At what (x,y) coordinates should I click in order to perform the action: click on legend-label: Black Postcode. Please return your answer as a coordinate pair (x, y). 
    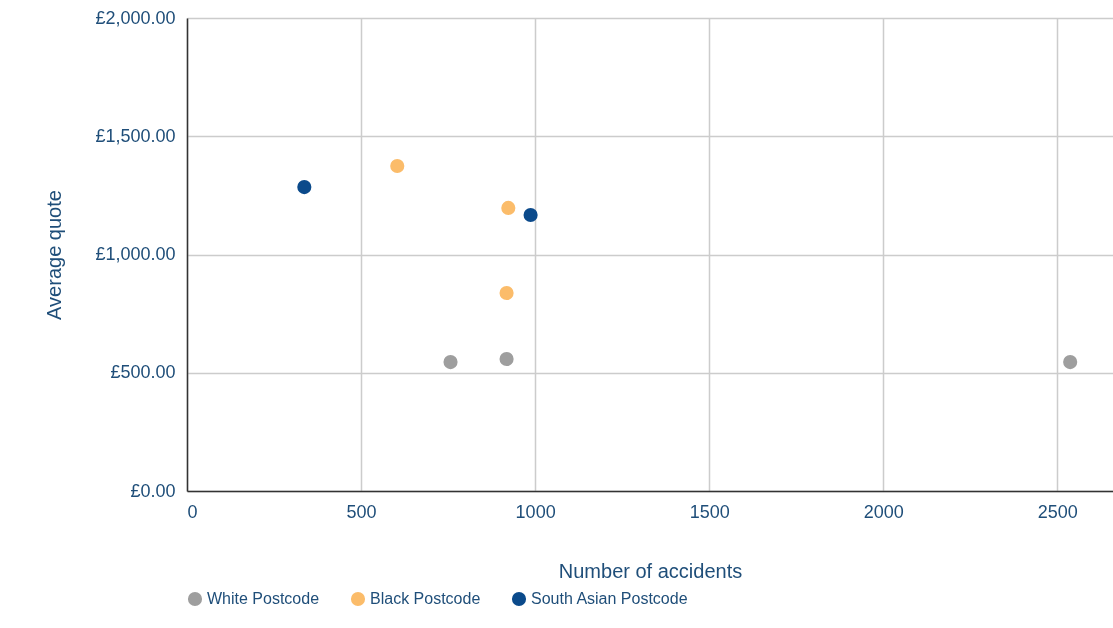
    Looking at the image, I should click on (425, 598).